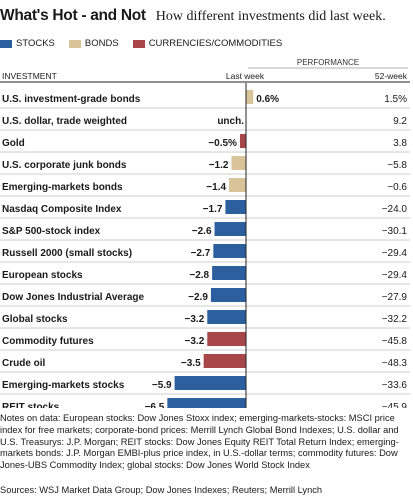  Describe the element at coordinates (391, 76) in the screenshot. I see `column-label-52-week: 52-week` at that location.